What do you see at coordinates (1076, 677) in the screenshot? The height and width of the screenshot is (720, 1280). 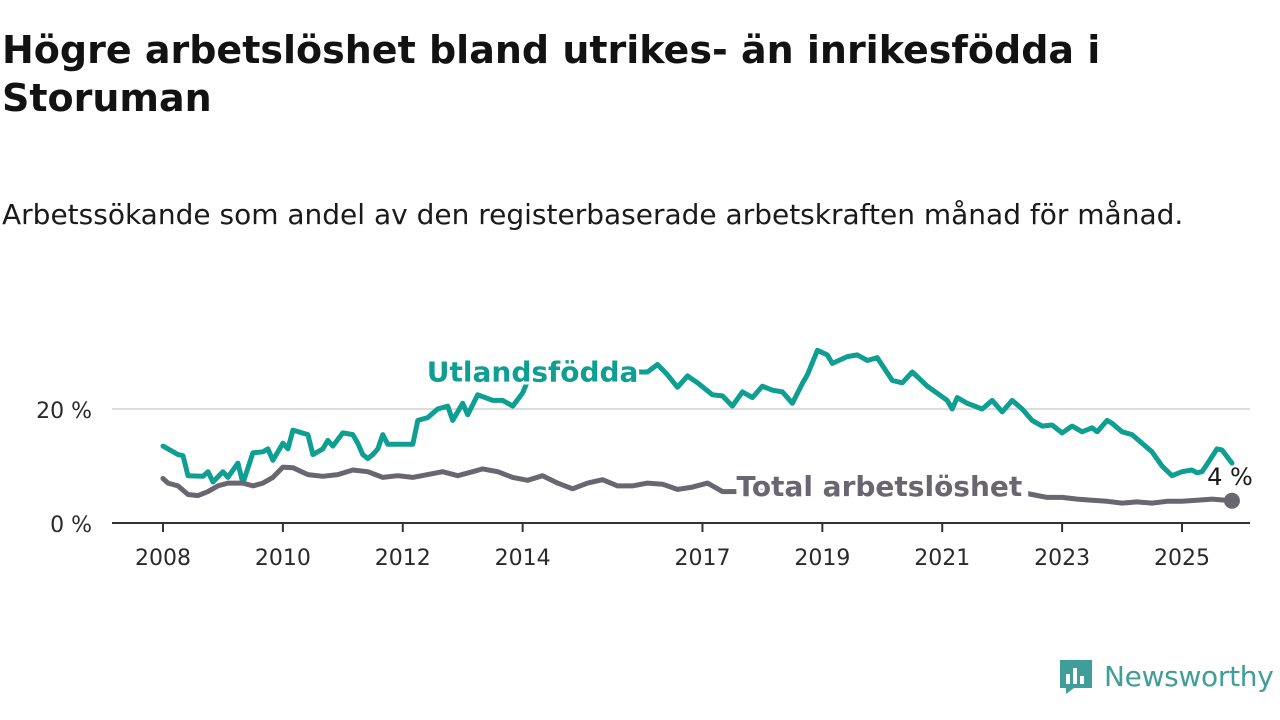 I see `newsworthy-chart-icon` at bounding box center [1076, 677].